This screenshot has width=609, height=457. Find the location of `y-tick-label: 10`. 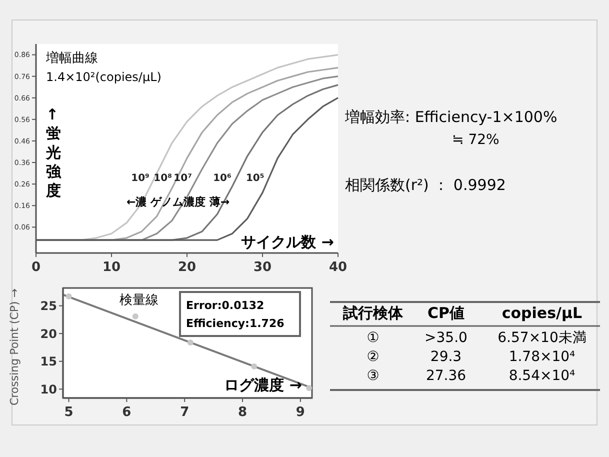

y-tick-label: 10 is located at coordinates (48, 389).